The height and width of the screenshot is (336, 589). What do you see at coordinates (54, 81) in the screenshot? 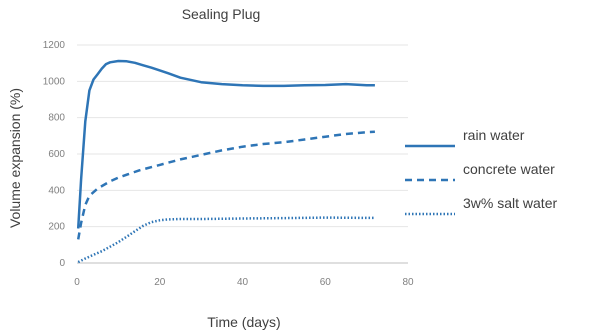
I see `y-tick-label: 1000` at bounding box center [54, 81].